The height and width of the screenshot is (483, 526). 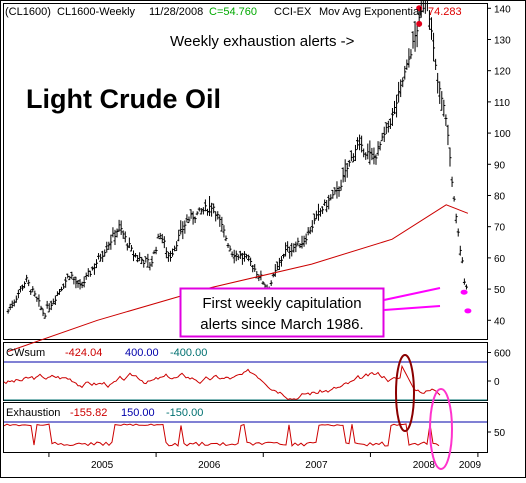 What do you see at coordinates (265, 461) in the screenshot?
I see `time-axis: 2005 2006 2007 2008 2009` at bounding box center [265, 461].